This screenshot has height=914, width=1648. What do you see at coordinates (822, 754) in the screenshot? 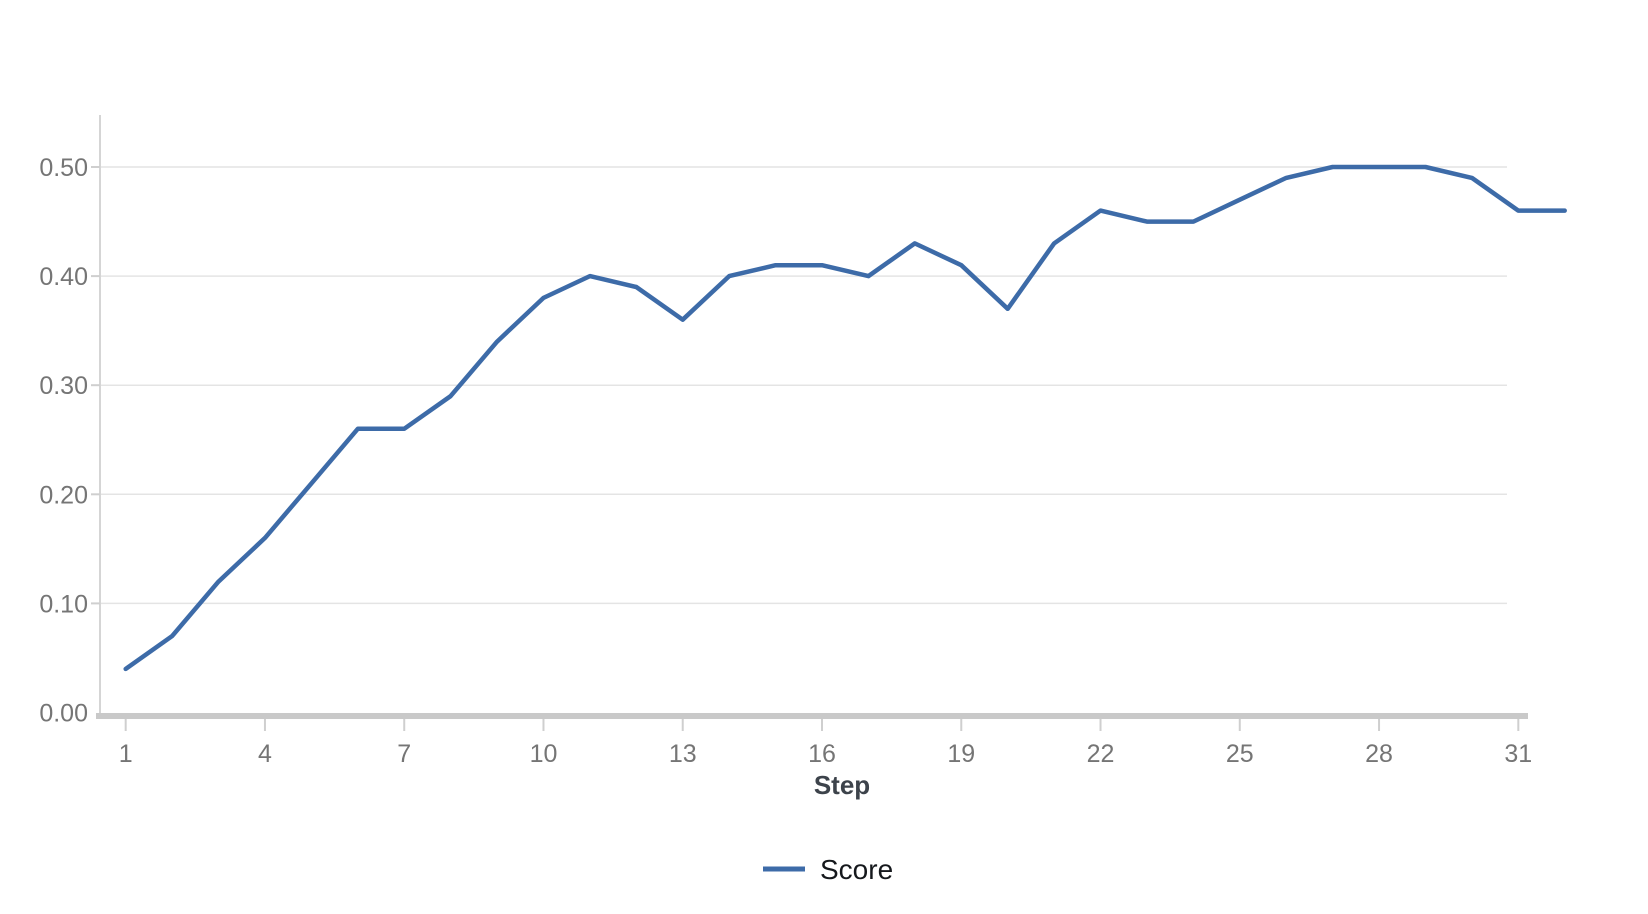
I see `x-tick-label: 16` at bounding box center [822, 754].